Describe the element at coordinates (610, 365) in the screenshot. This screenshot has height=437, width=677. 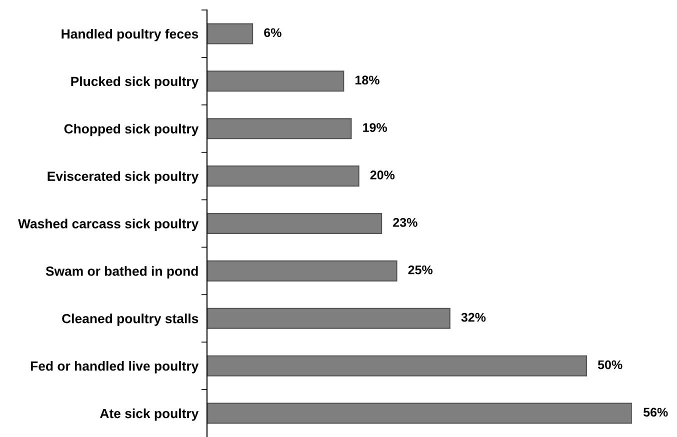
I see `data-label: 50%` at that location.